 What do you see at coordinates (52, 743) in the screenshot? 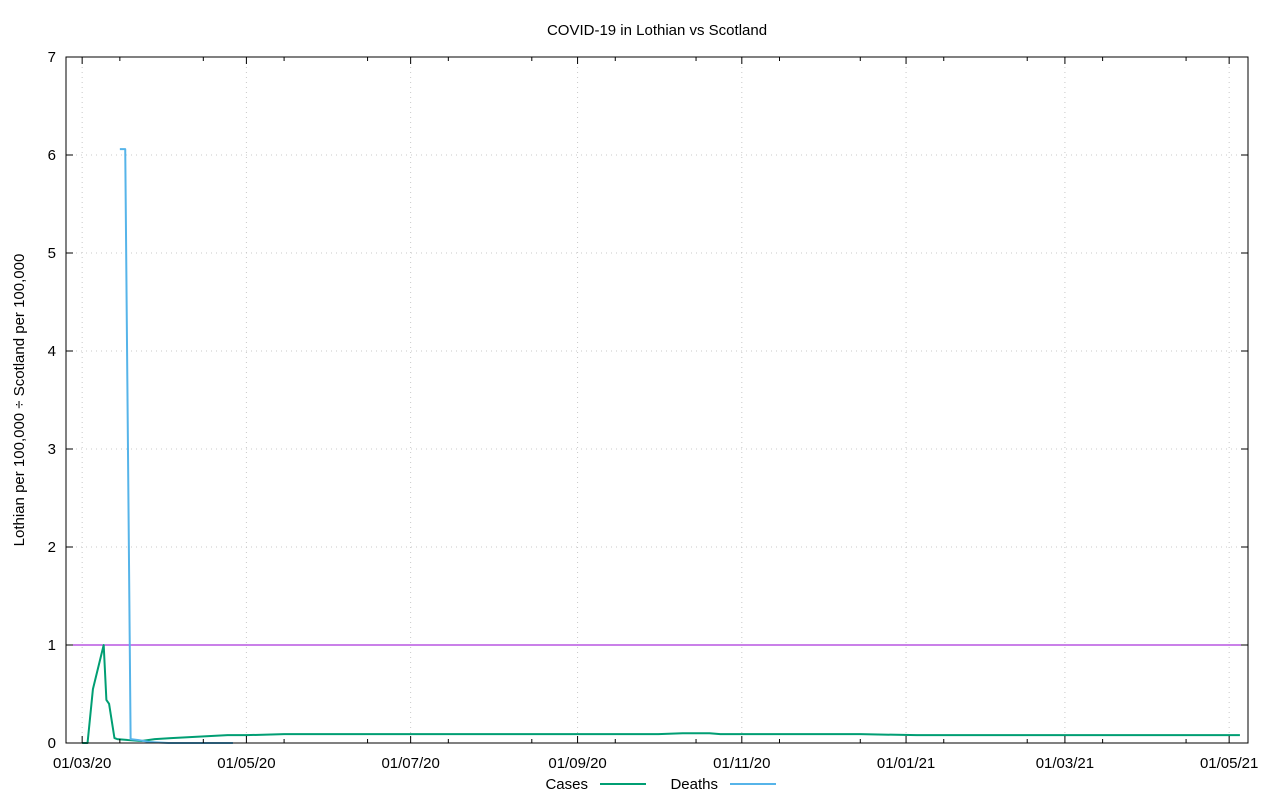
I see `y-tick-label: 0` at bounding box center [52, 743].